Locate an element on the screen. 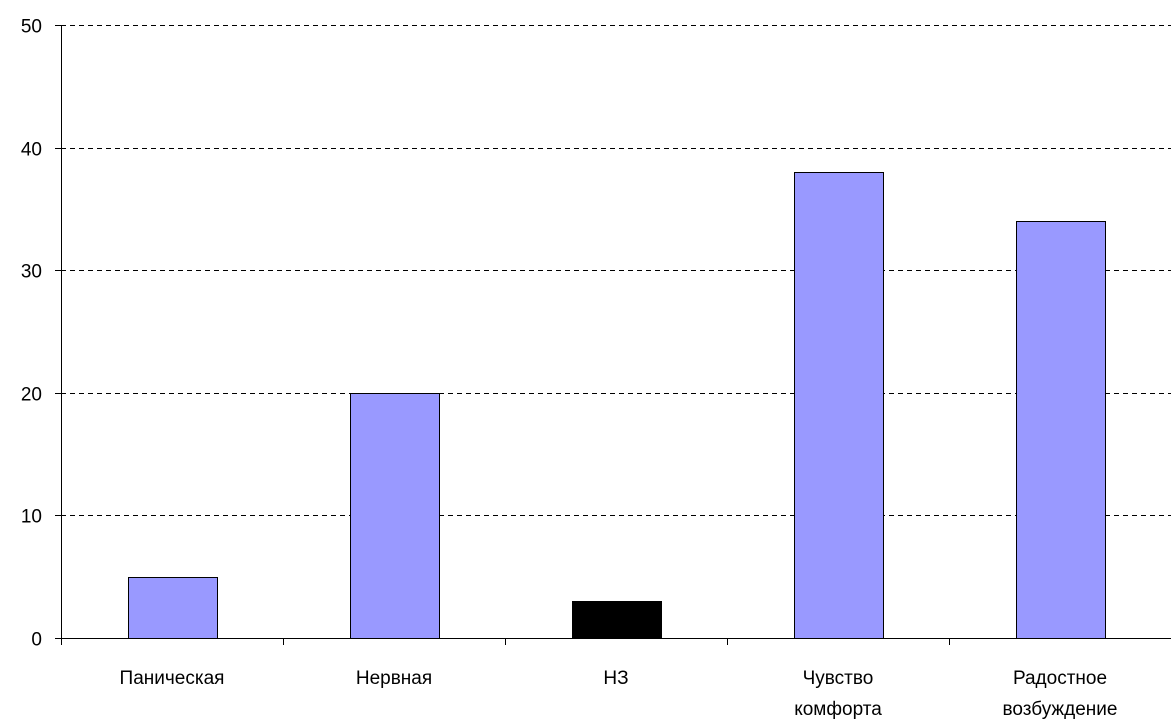  y-tick-label: 20 is located at coordinates (31, 395).